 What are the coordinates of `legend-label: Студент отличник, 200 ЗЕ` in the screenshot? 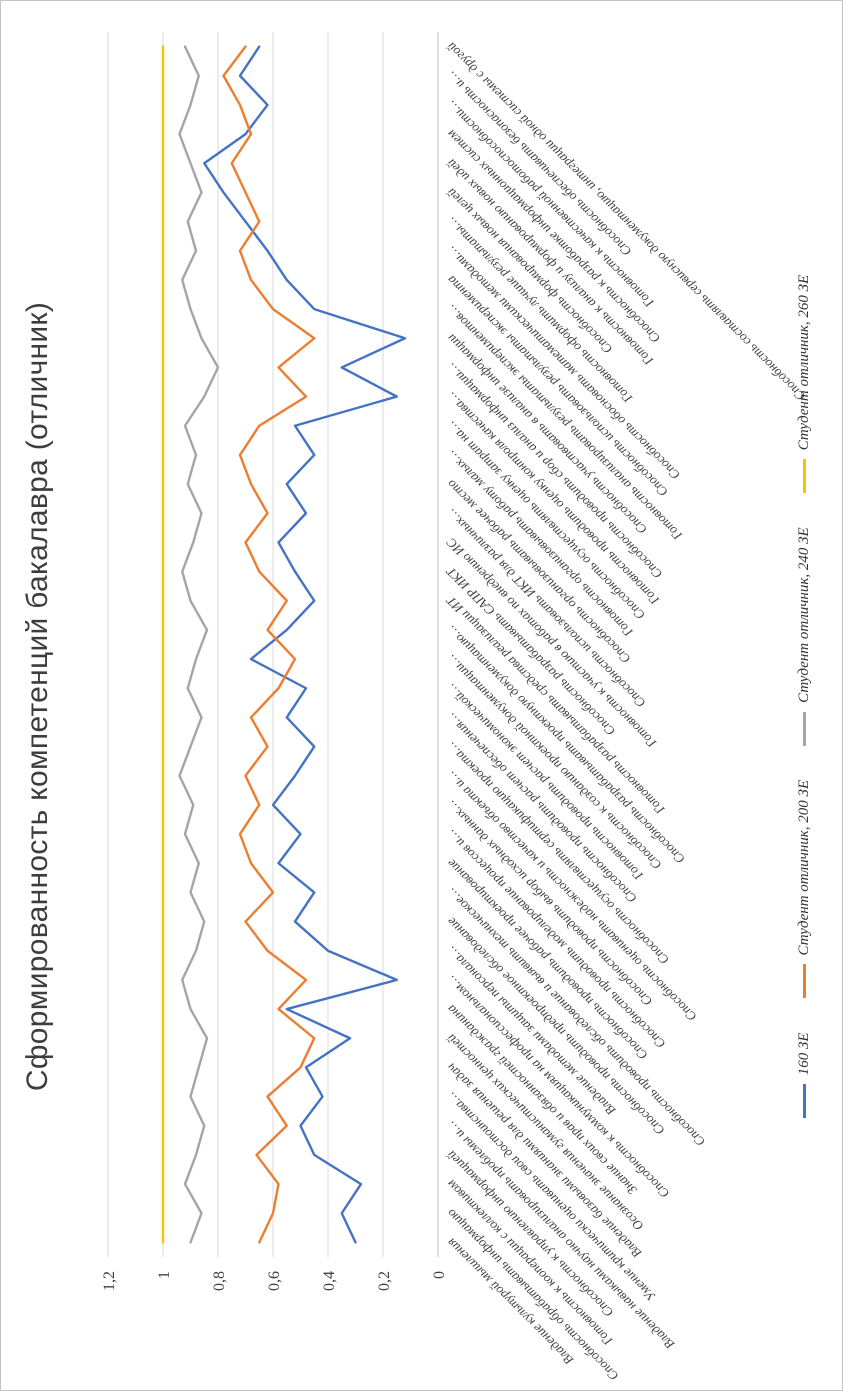 It's located at (804, 867).